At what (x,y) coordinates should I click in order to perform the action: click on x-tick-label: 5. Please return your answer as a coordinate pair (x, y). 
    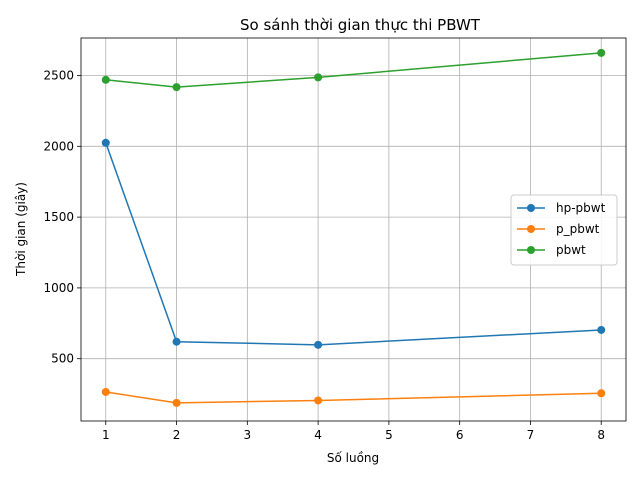
    Looking at the image, I should click on (389, 435).